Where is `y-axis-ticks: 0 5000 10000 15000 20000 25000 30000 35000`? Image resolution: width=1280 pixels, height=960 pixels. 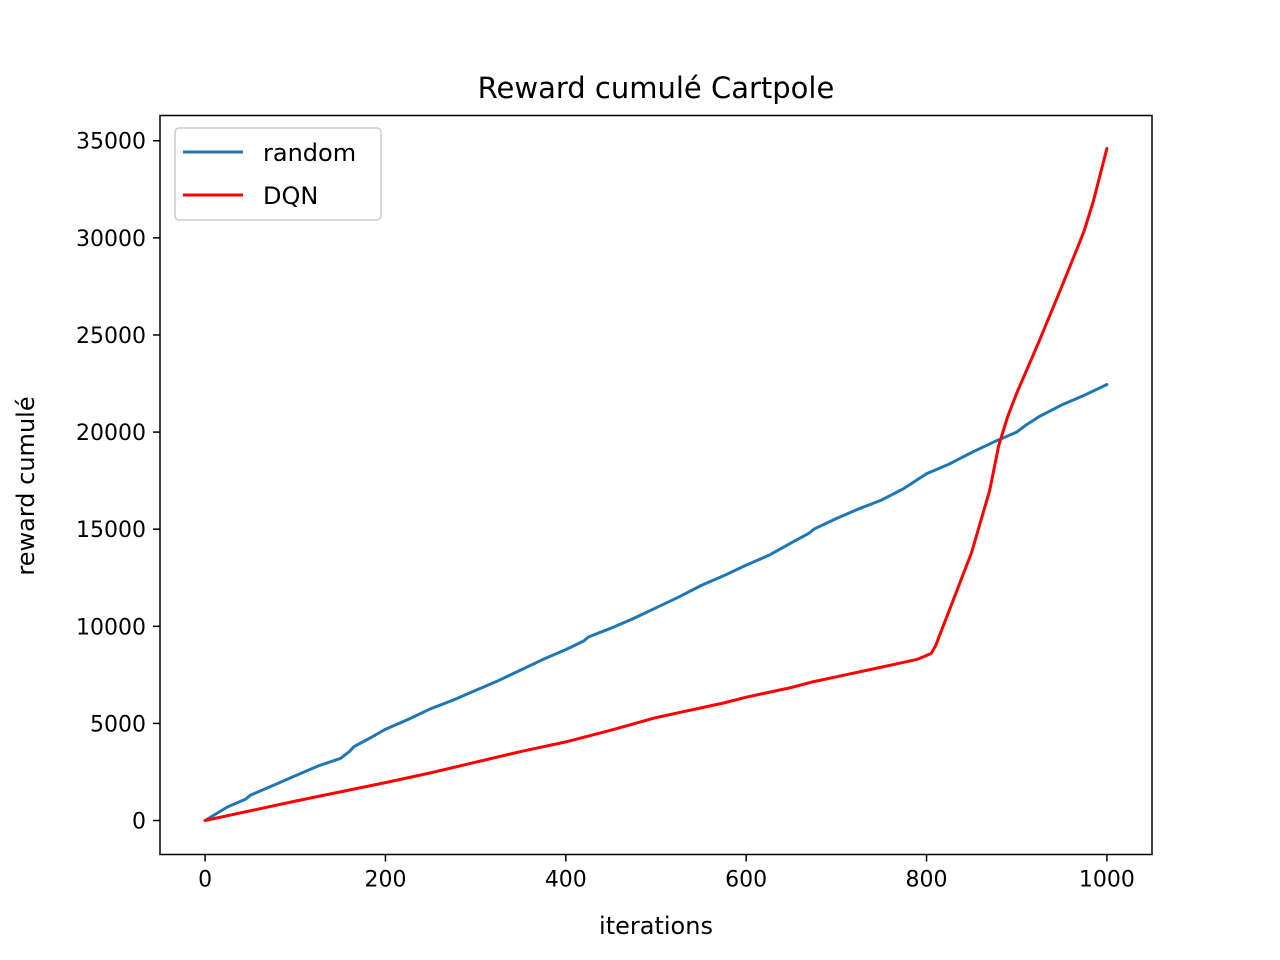 y-axis-ticks: 0 5000 10000 15000 20000 25000 30000 35000 is located at coordinates (118, 482).